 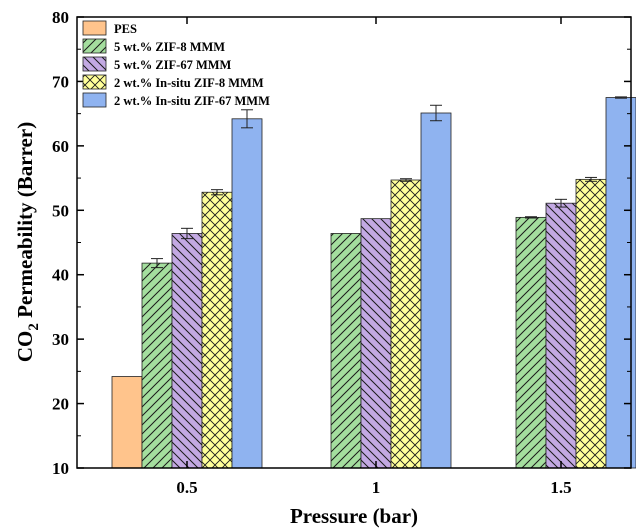 I want to click on legend-item-4: 2 wt.% In-situ ZIF-8 MMM, so click(x=173, y=82).